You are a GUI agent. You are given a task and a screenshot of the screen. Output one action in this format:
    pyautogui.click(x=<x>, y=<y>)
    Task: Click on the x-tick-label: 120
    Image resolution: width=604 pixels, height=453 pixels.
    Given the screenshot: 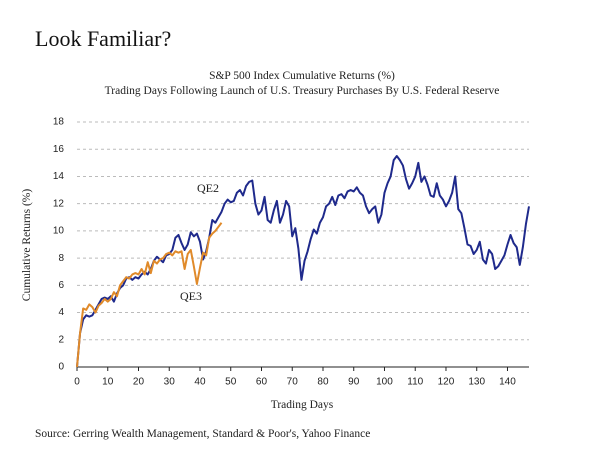 What is the action you would take?
    pyautogui.click(x=446, y=382)
    